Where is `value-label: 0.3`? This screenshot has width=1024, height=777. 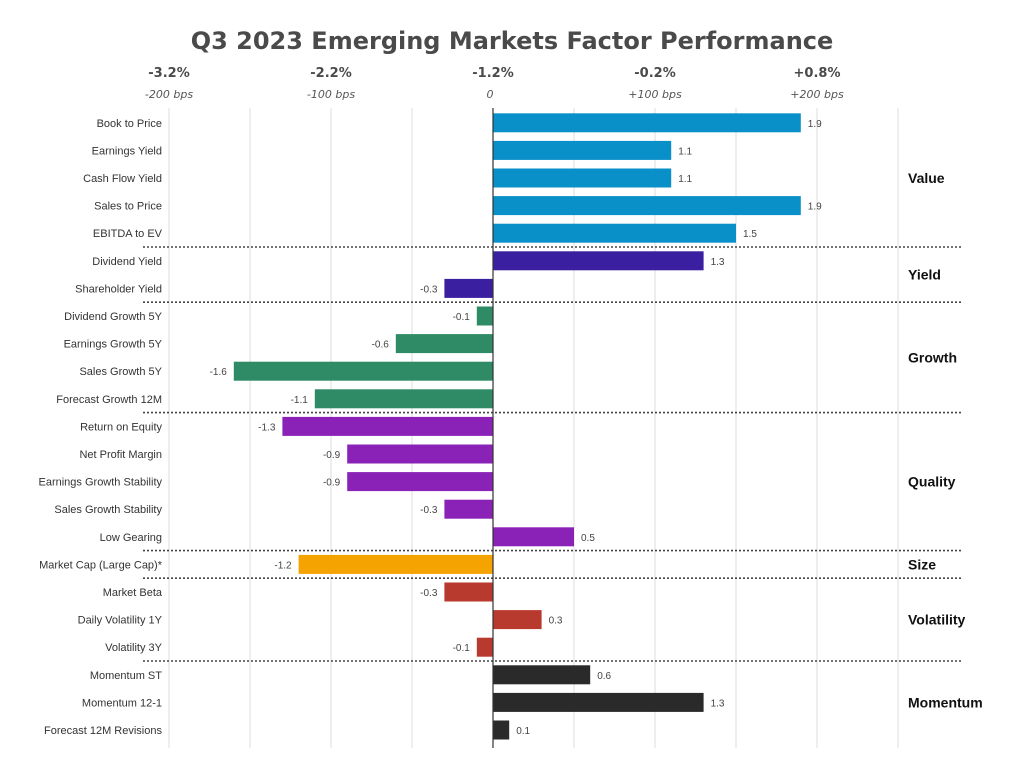
value-label: 0.3 is located at coordinates (556, 621).